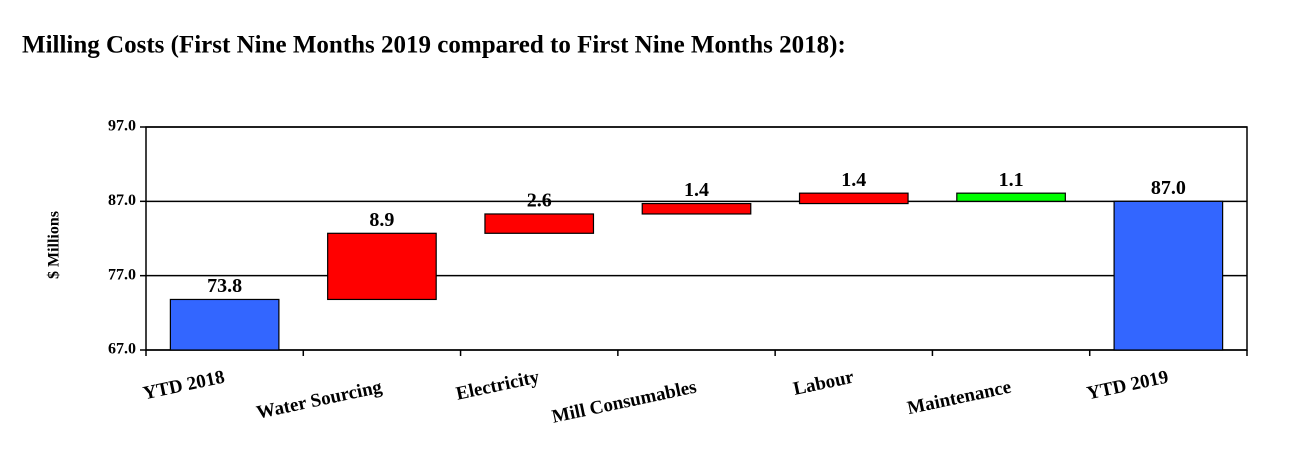  I want to click on x-tick-label: YTD 2018, so click(183, 386).